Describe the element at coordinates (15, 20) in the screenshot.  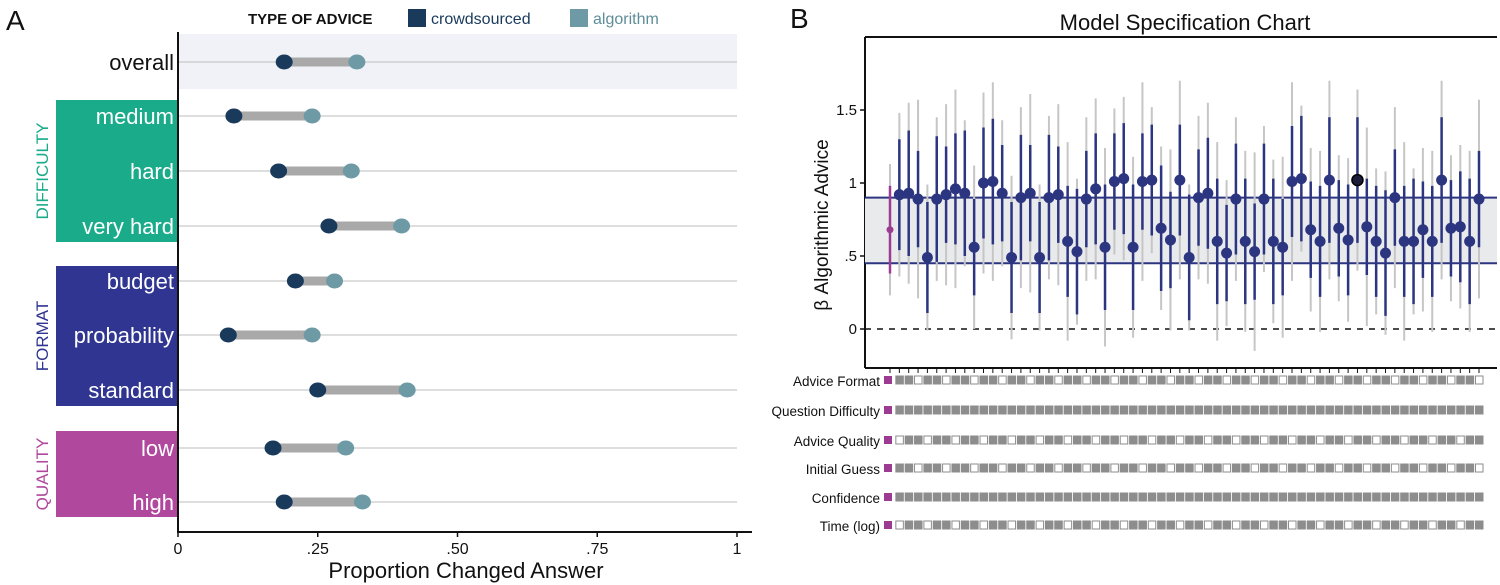
I see `panel-a-letter: A` at that location.